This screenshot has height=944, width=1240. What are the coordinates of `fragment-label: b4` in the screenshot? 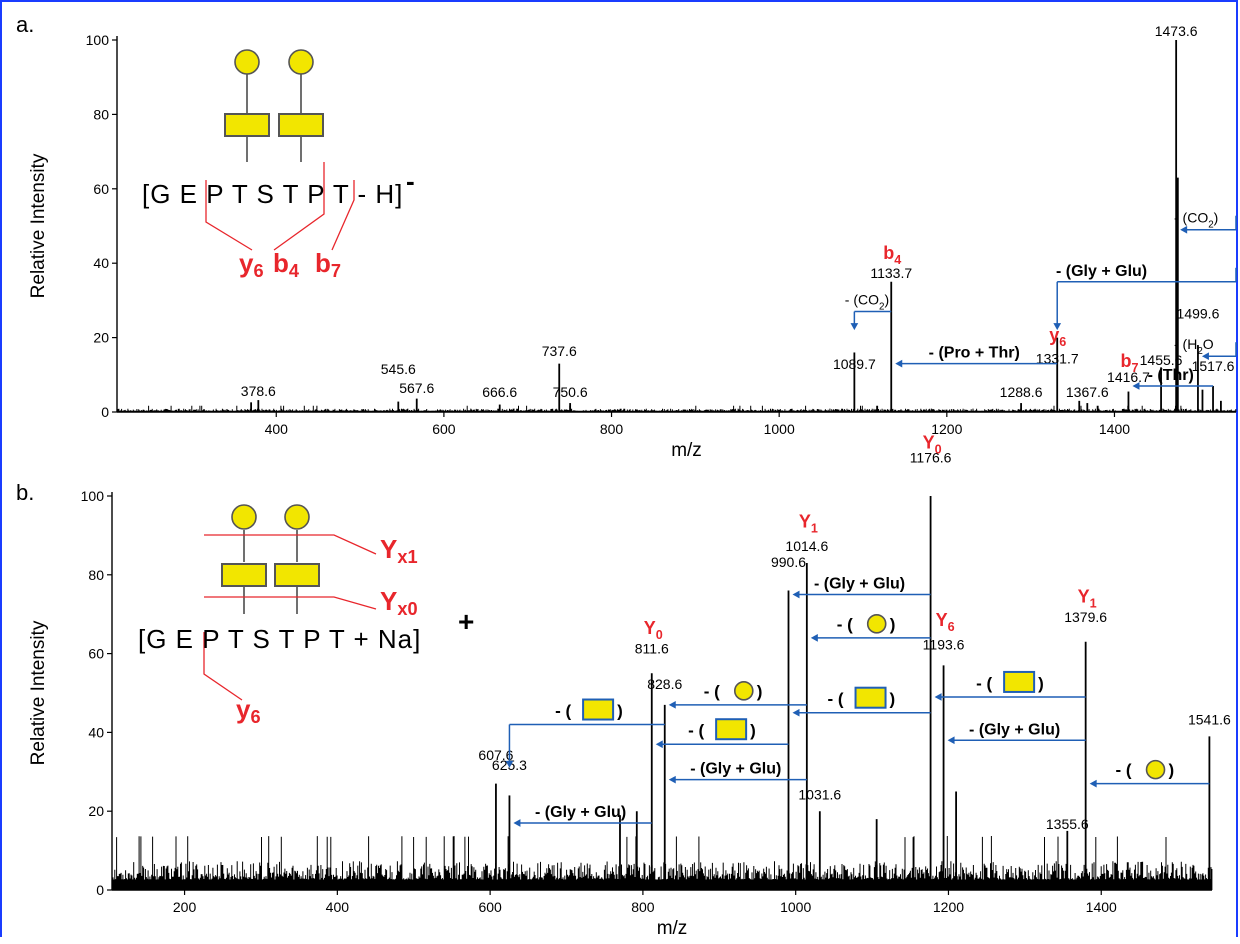 It's located at (286, 264).